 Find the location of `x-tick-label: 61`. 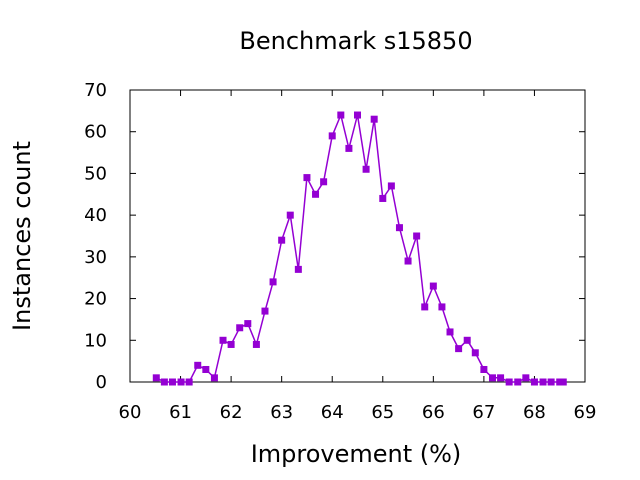

x-tick-label: 61 is located at coordinates (180, 412).